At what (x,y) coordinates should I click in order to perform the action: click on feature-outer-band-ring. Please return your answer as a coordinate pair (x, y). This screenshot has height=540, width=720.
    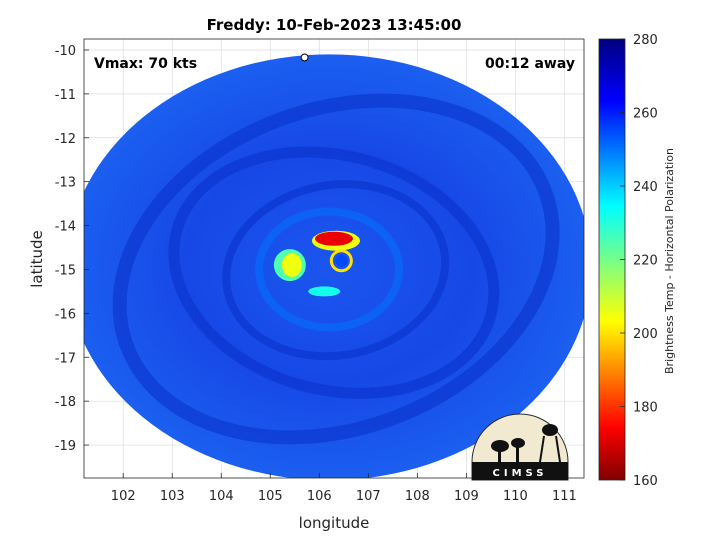
    Looking at the image, I should click on (329, 269).